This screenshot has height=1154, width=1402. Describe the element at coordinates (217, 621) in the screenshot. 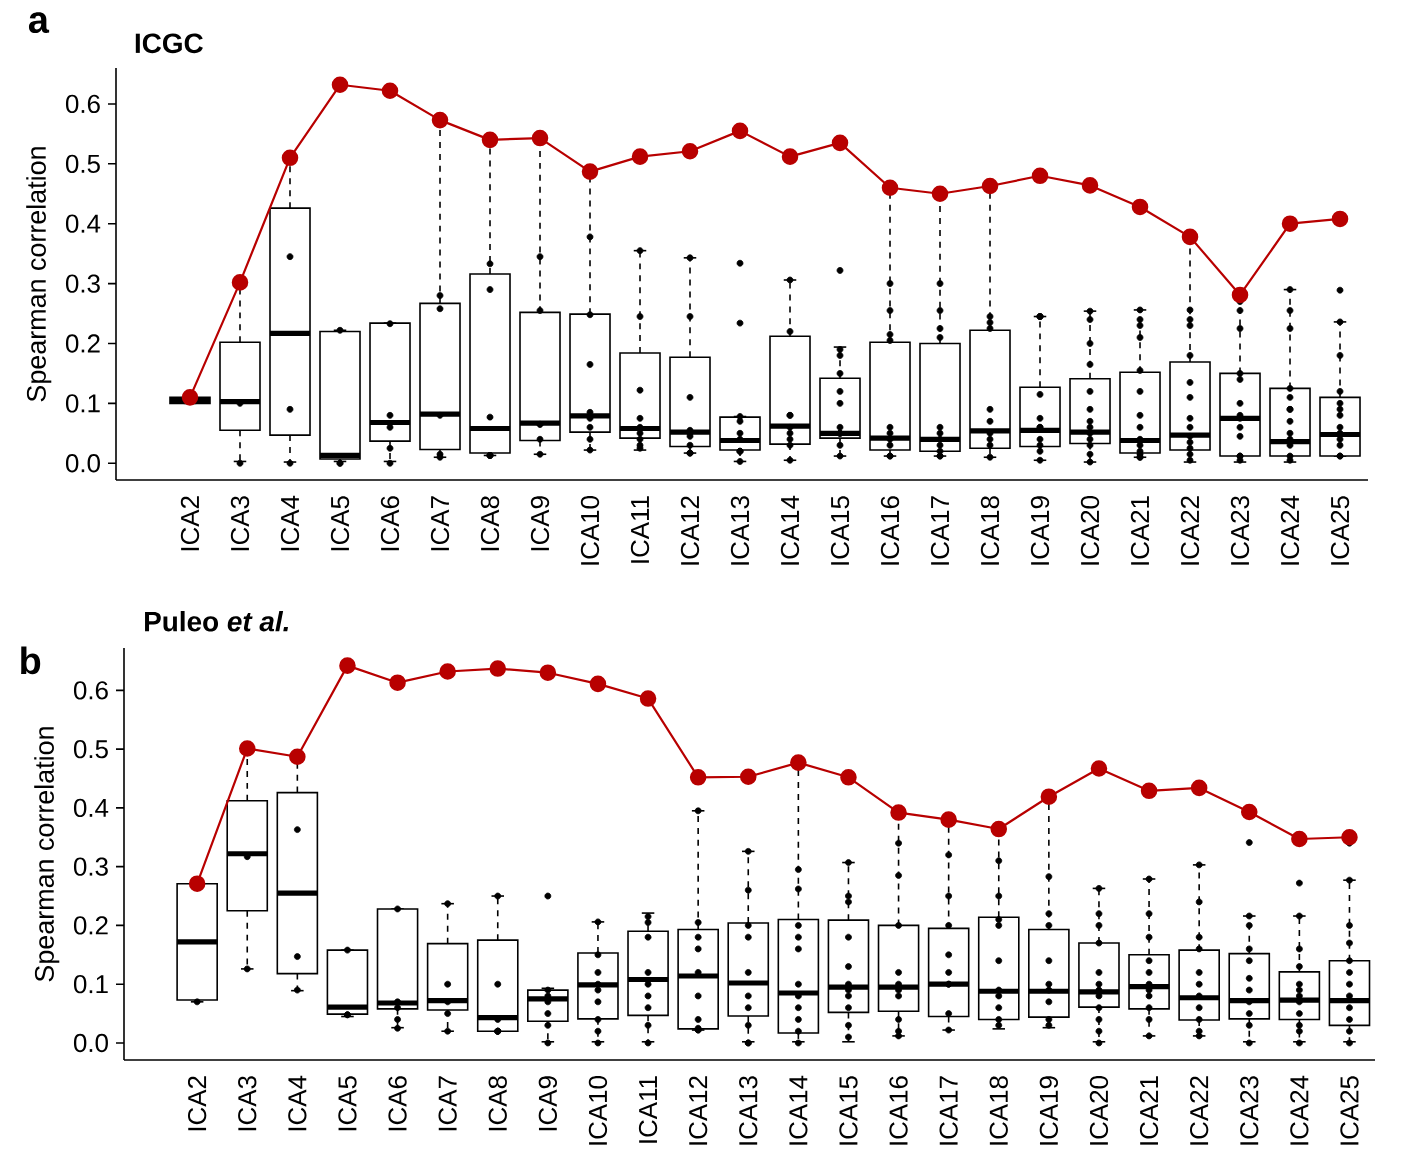

I see `chart-title: Puleo et al.` at that location.